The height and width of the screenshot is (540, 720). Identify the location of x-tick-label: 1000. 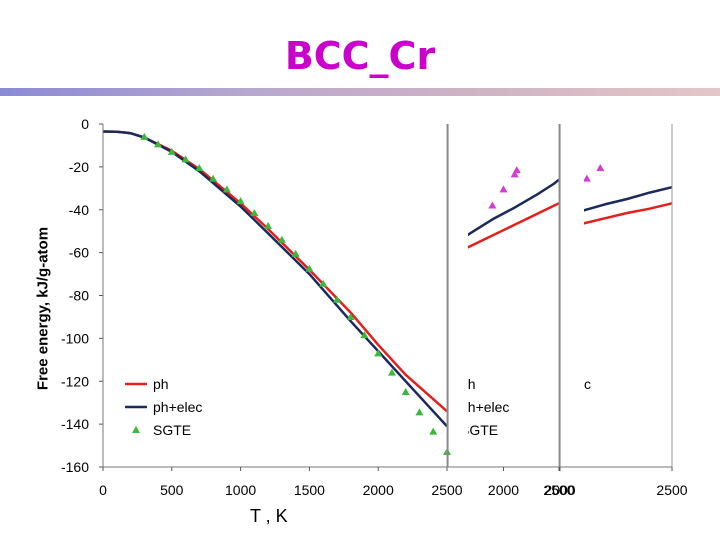
(240, 490).